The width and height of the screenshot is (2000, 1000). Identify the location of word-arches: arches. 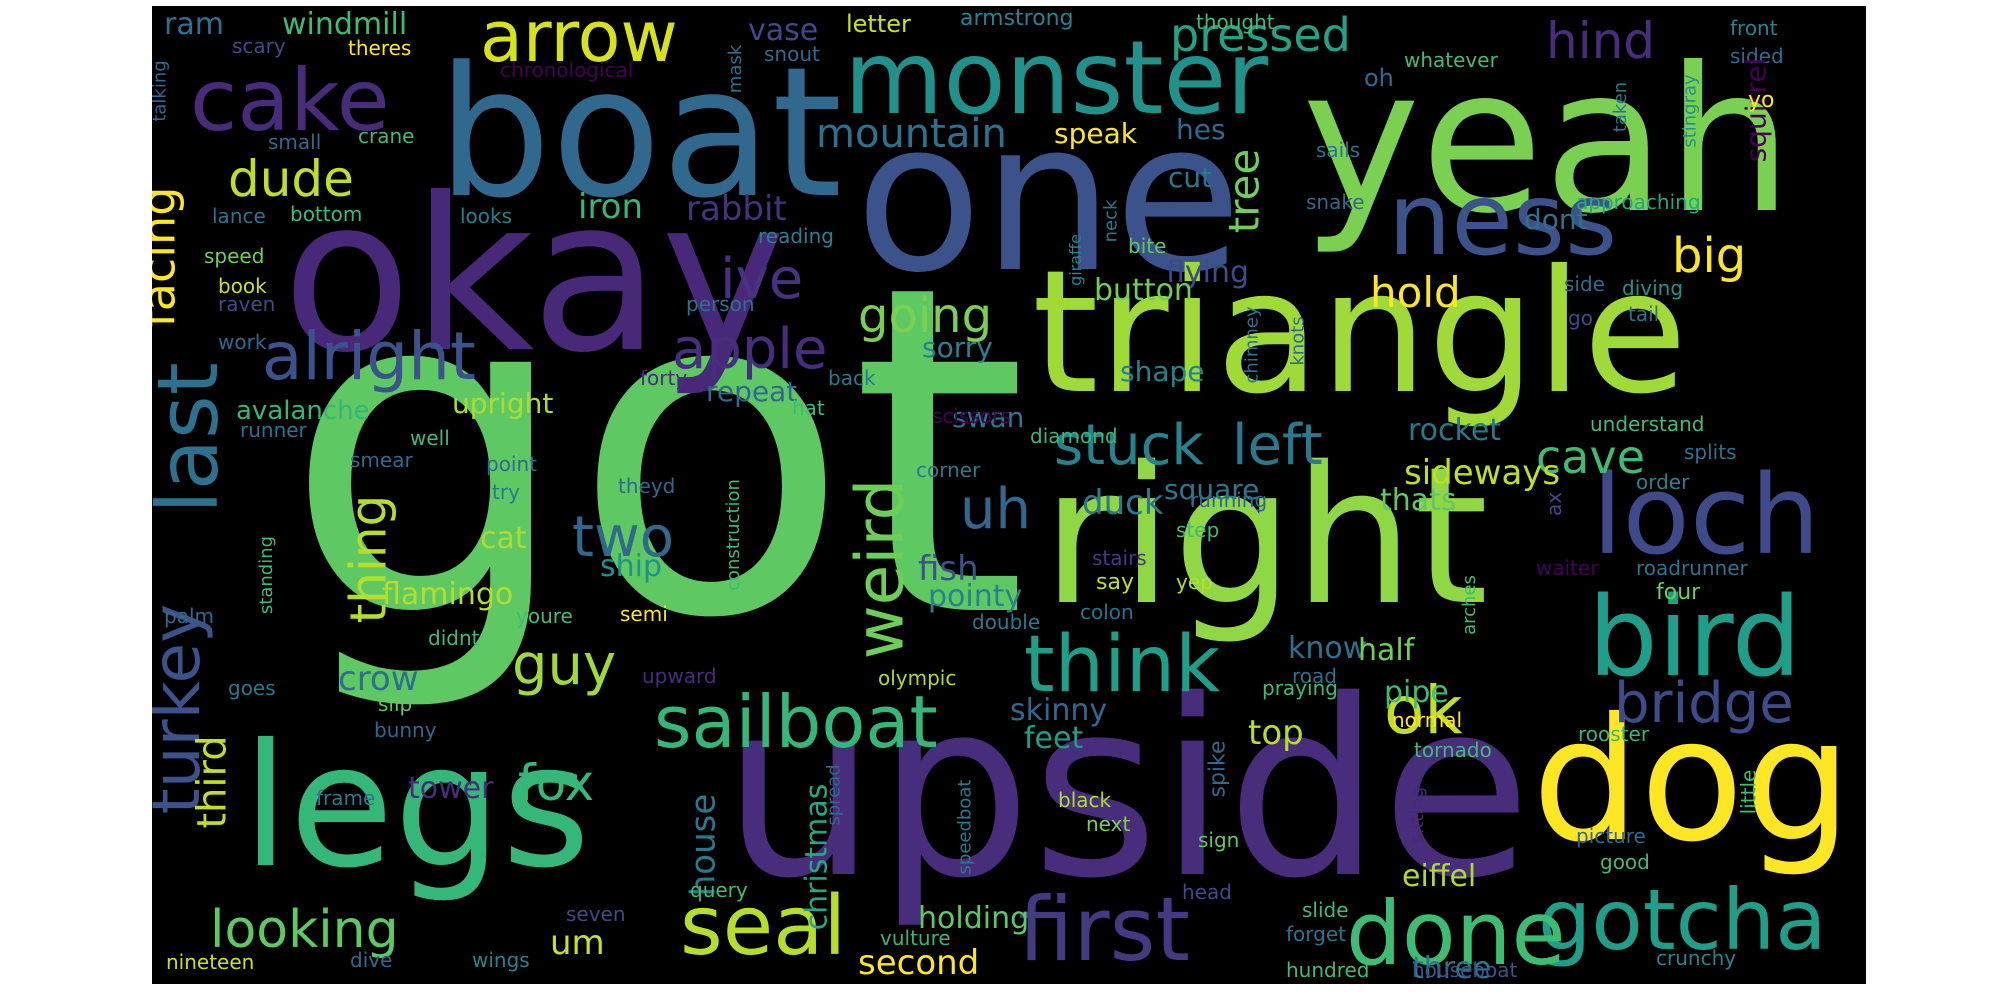
(1469, 605).